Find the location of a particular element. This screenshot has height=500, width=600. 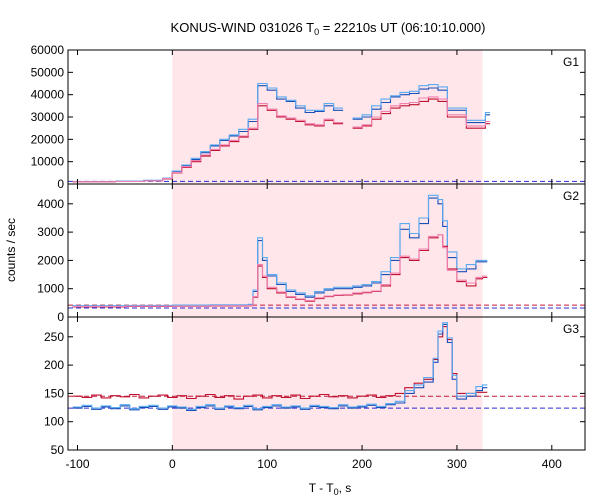

y-tick-label: 10000 is located at coordinates (48, 162).